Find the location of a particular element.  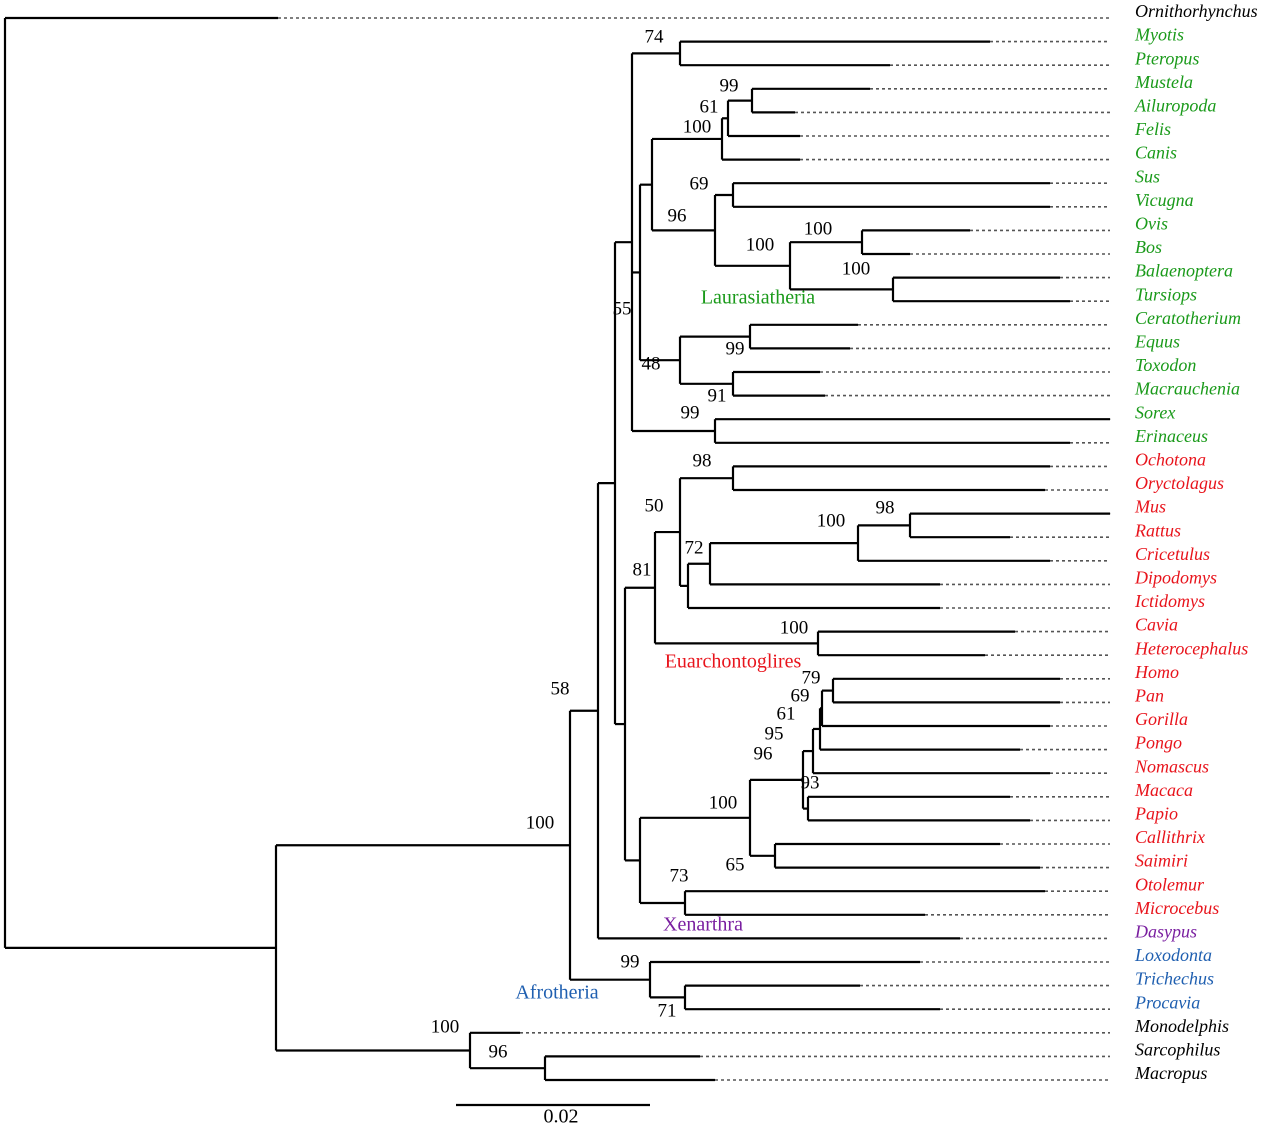

taxon-label: Ceratotherium is located at coordinates (1188, 318).